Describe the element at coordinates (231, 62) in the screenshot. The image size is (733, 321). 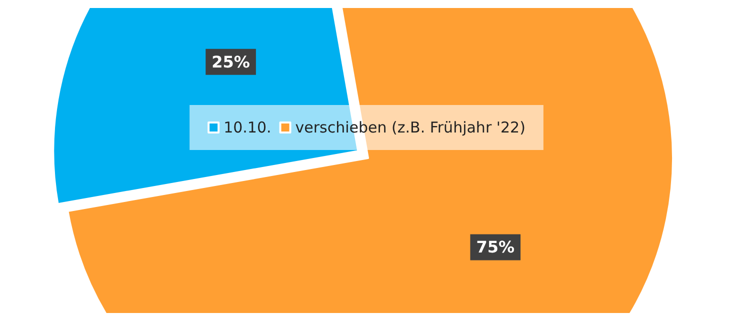
I see `data-label: 25%` at that location.